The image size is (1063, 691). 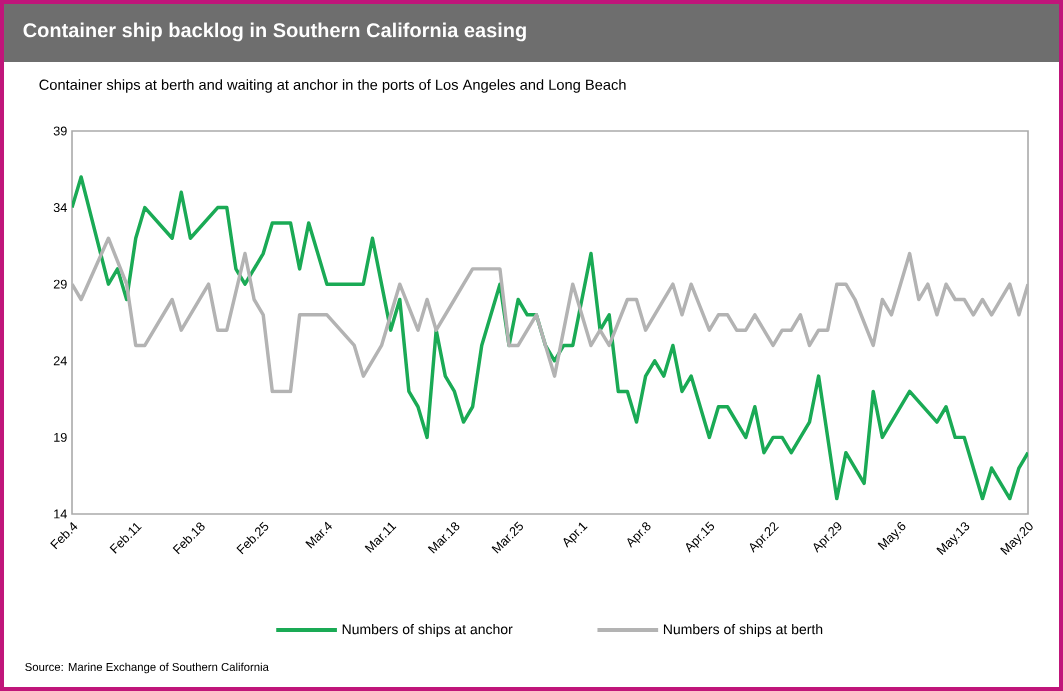 I want to click on source-note: Source: Marine Exchange of Southern California, so click(x=147, y=668).